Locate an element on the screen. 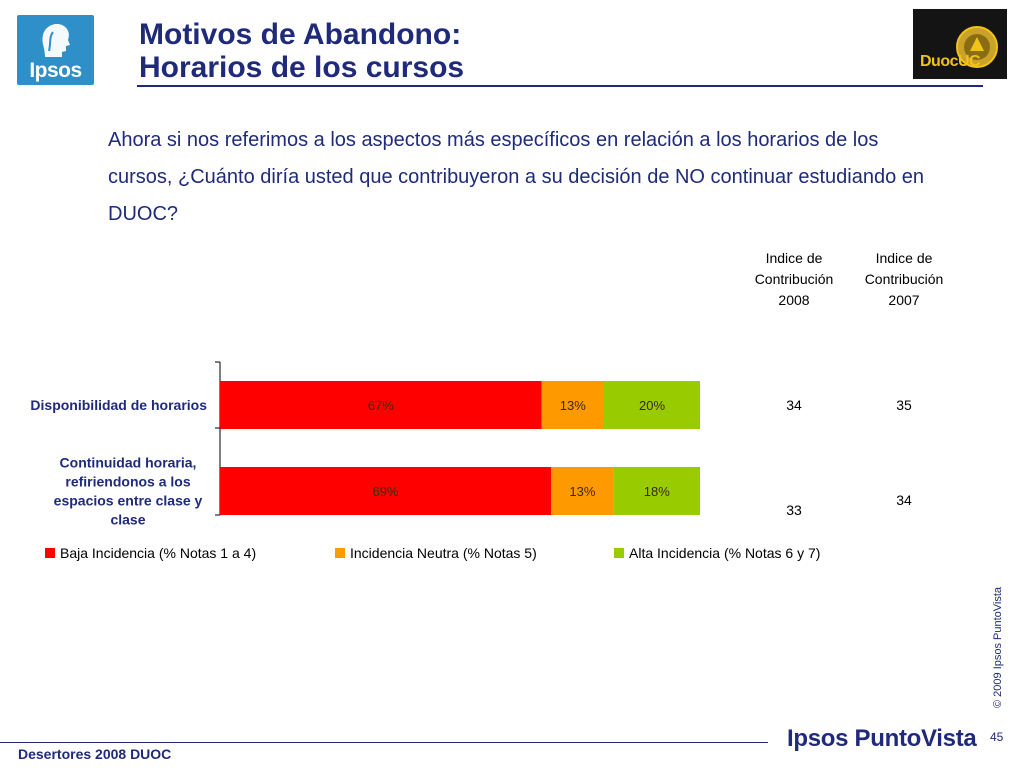  ipsos-head-icon is located at coordinates (56, 40).